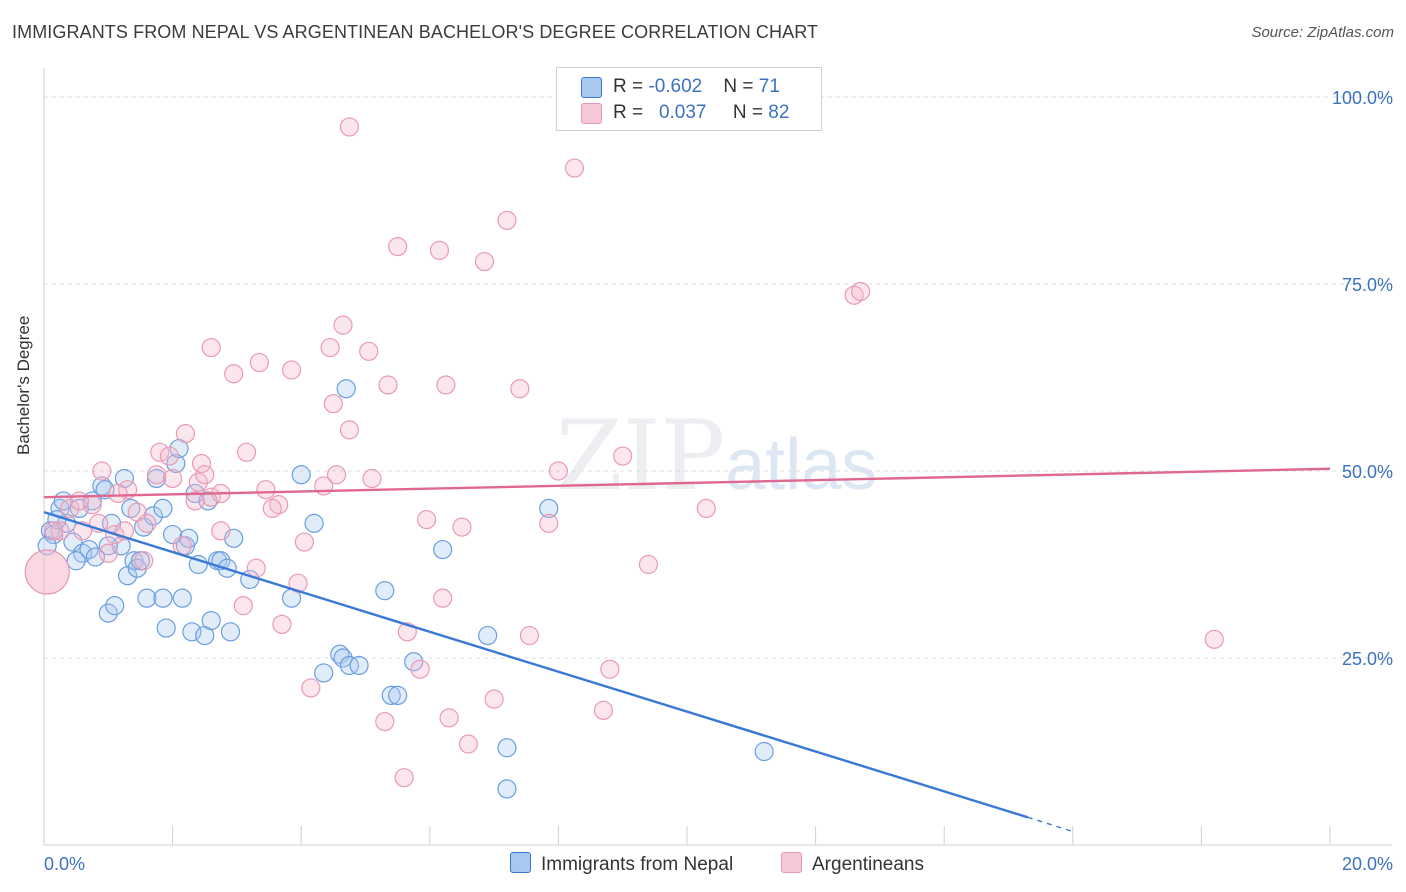 The image size is (1406, 892). Describe the element at coordinates (750, 112) in the screenshot. I see `legend-n-label: N =` at that location.